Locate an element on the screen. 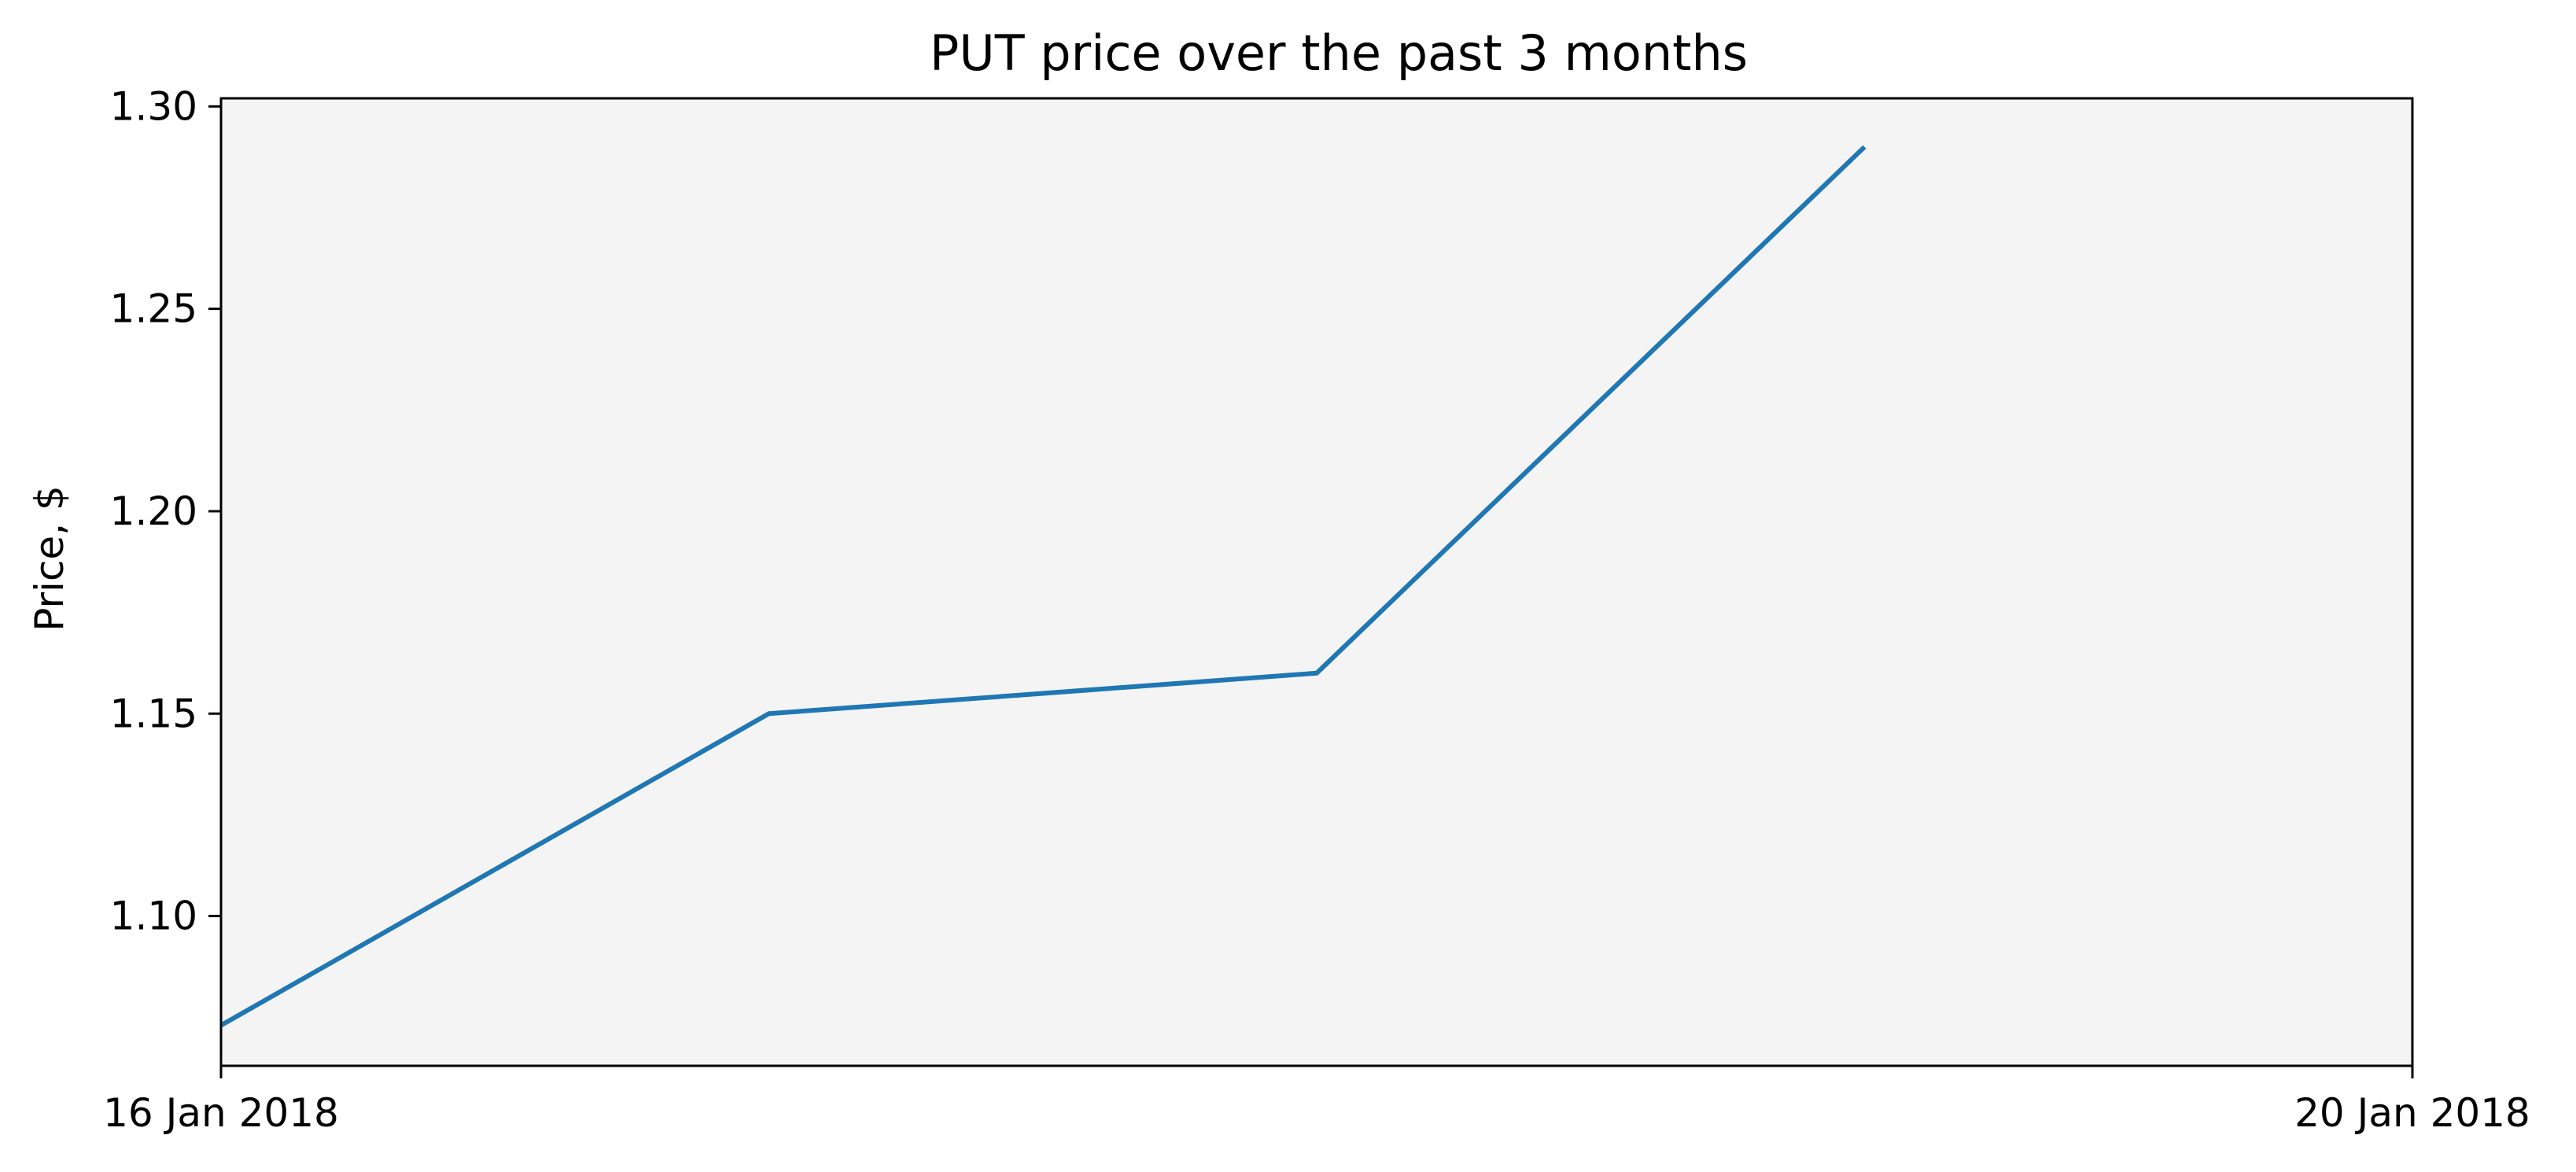 This screenshot has height=1172, width=2576. y-tick-label-3: 1.25 is located at coordinates (153, 309).